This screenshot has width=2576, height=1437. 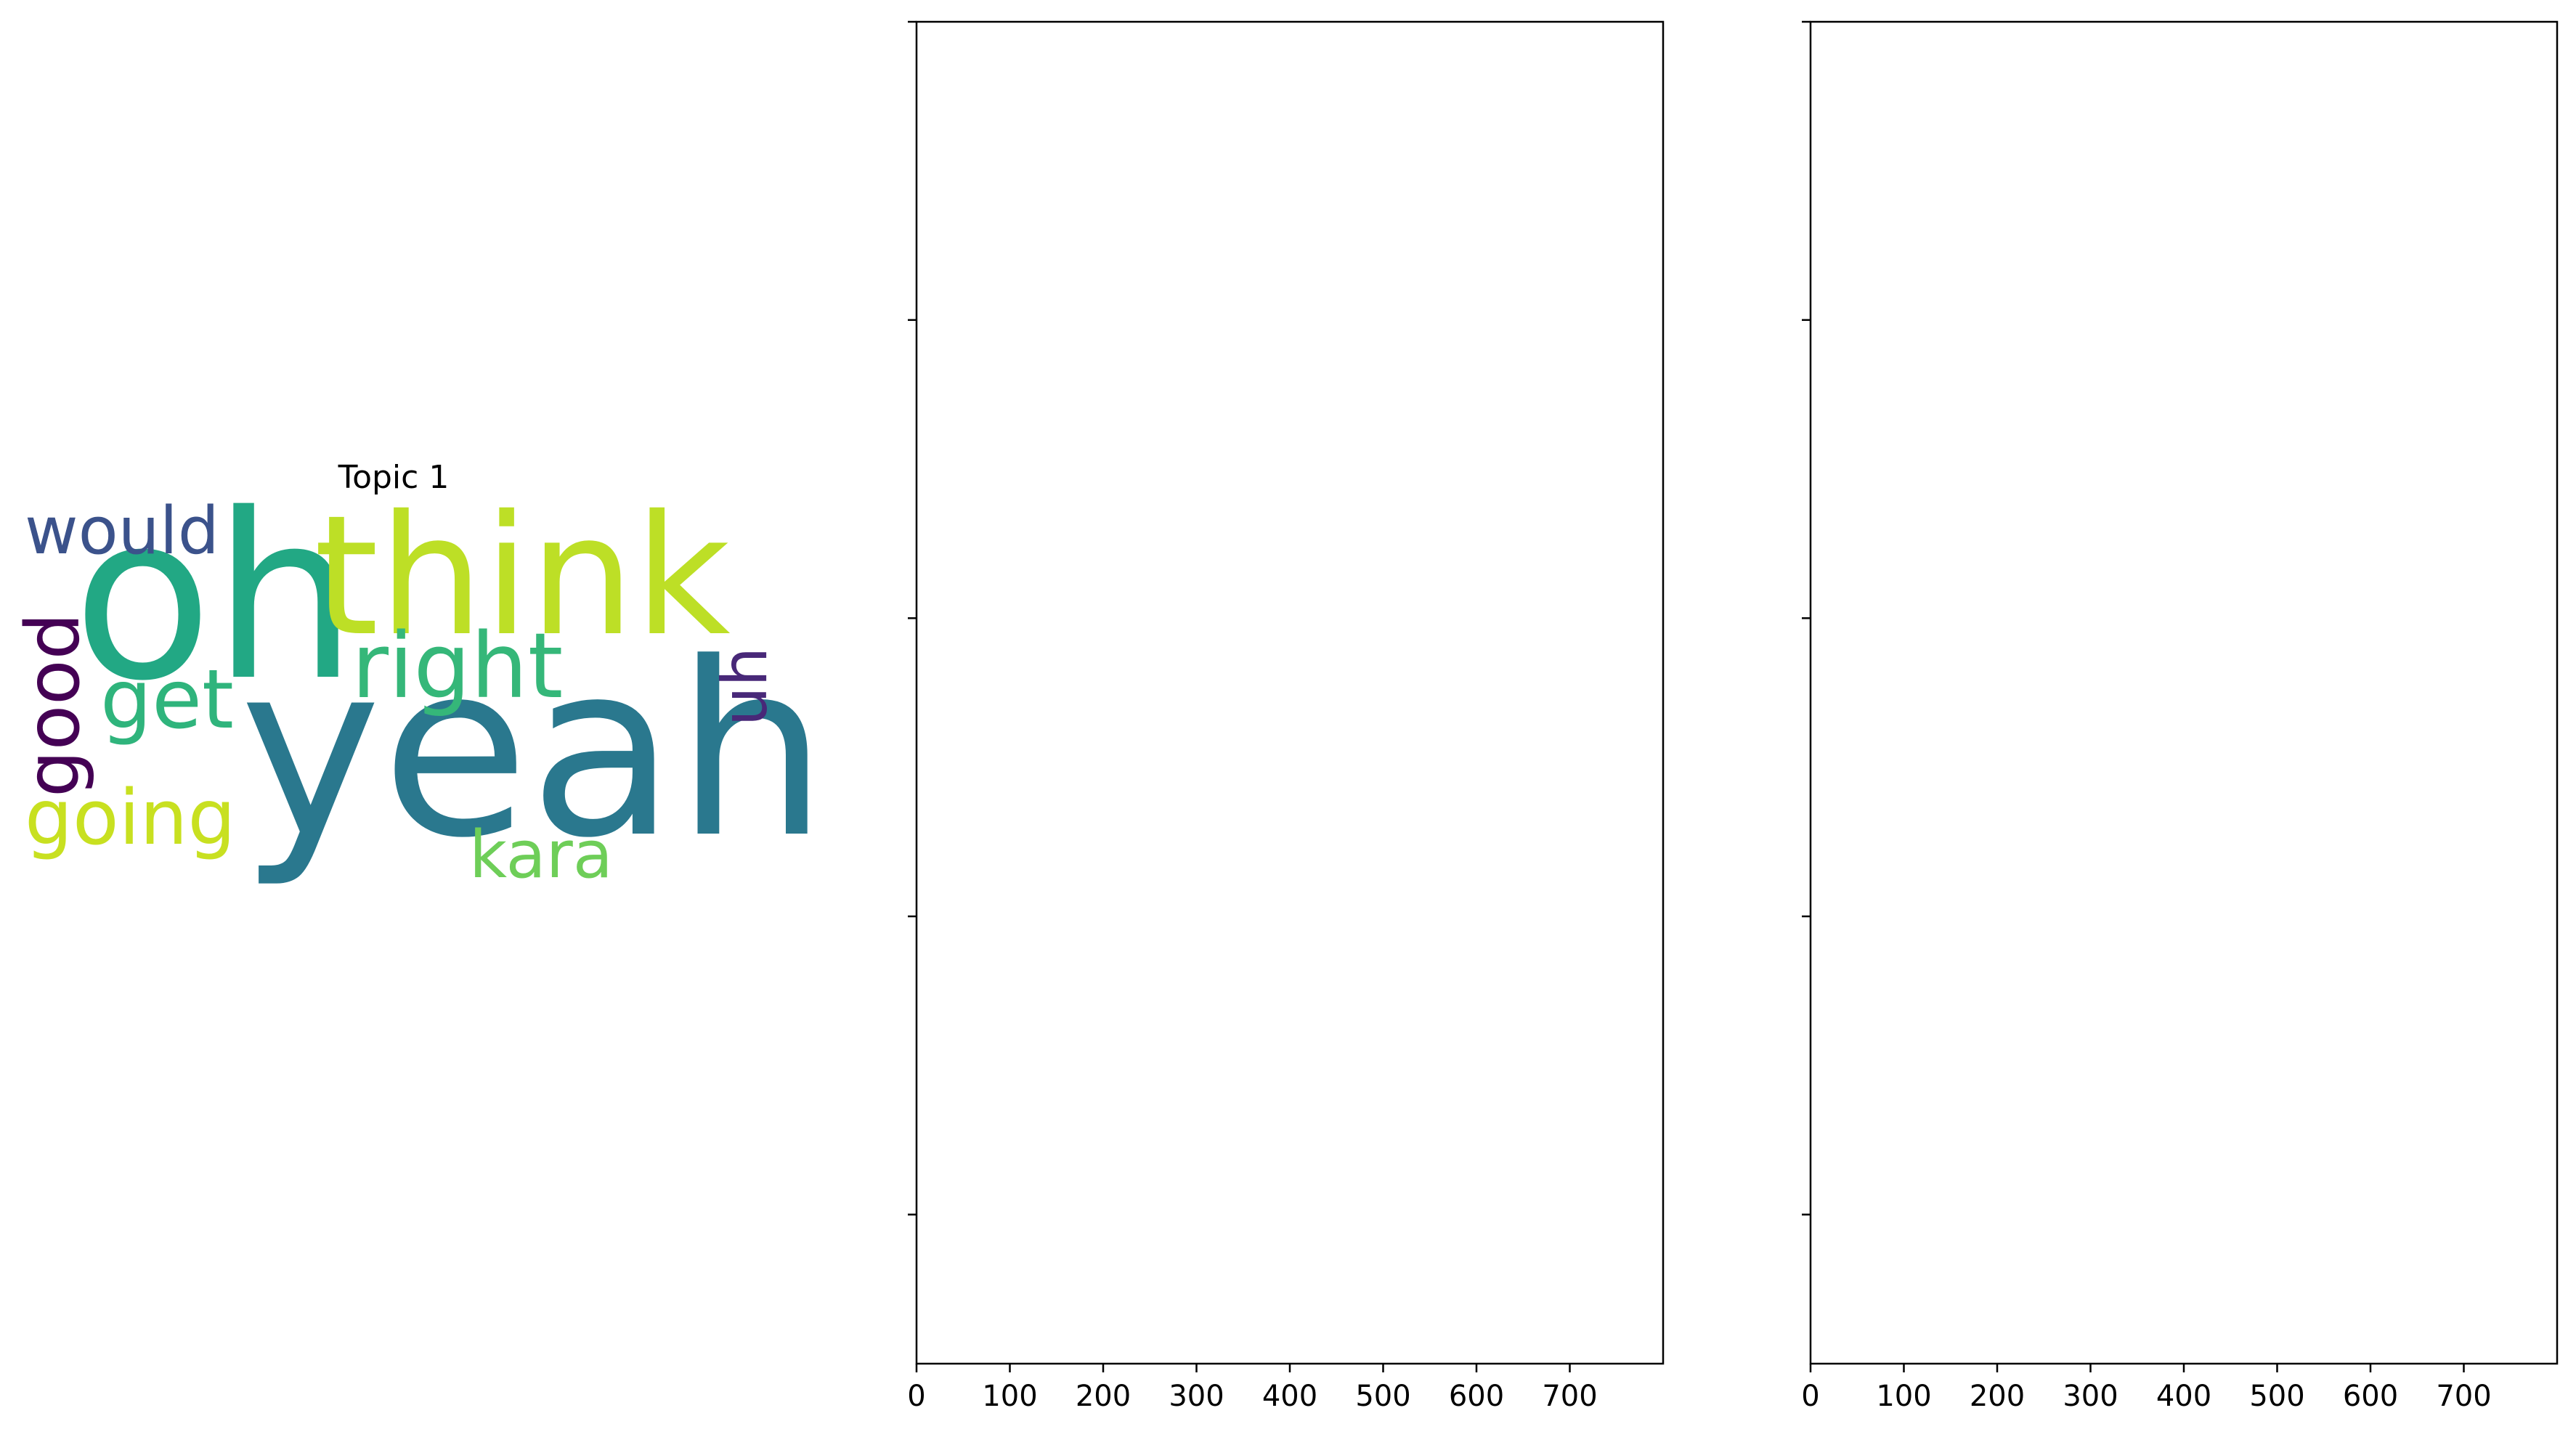 I want to click on word-would: would, so click(x=122, y=531).